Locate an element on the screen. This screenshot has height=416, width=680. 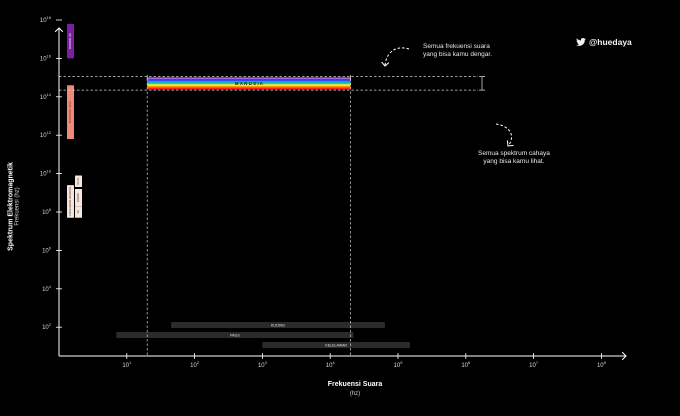
x-tick-label: 10⁵ is located at coordinates (399, 364).